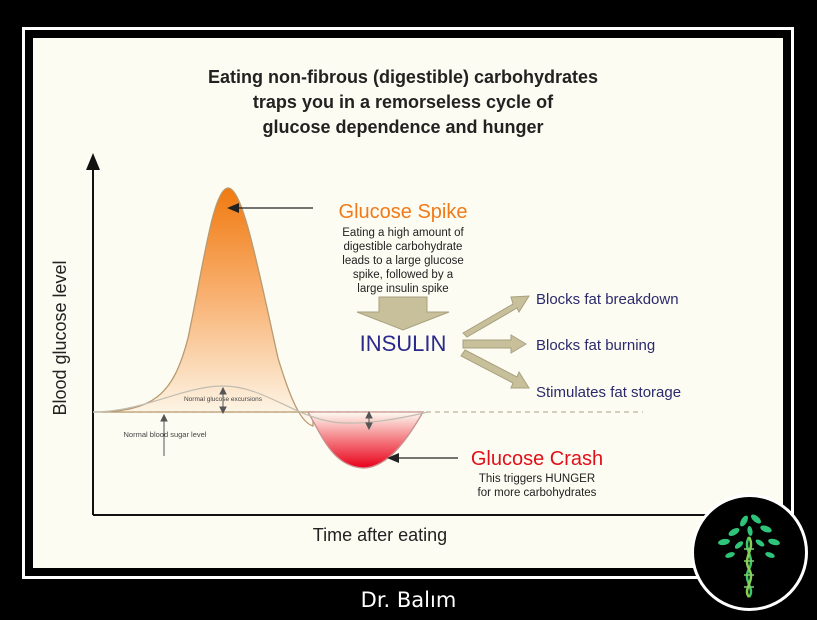  Describe the element at coordinates (537, 479) in the screenshot. I see `crash-description-1: This triggers HUNGER` at that location.